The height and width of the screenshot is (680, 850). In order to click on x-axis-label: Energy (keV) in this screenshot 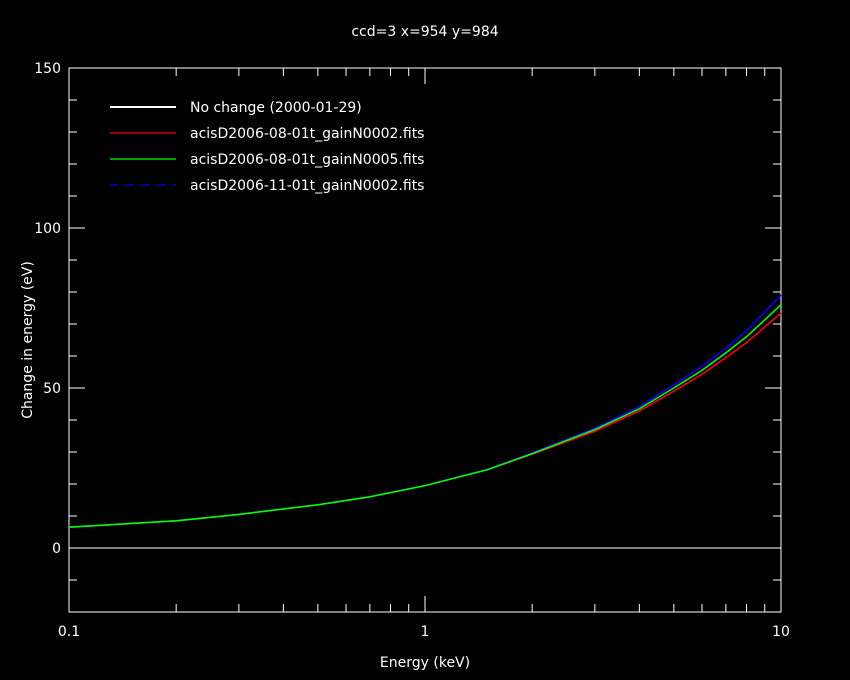, I will do `click(425, 663)`.